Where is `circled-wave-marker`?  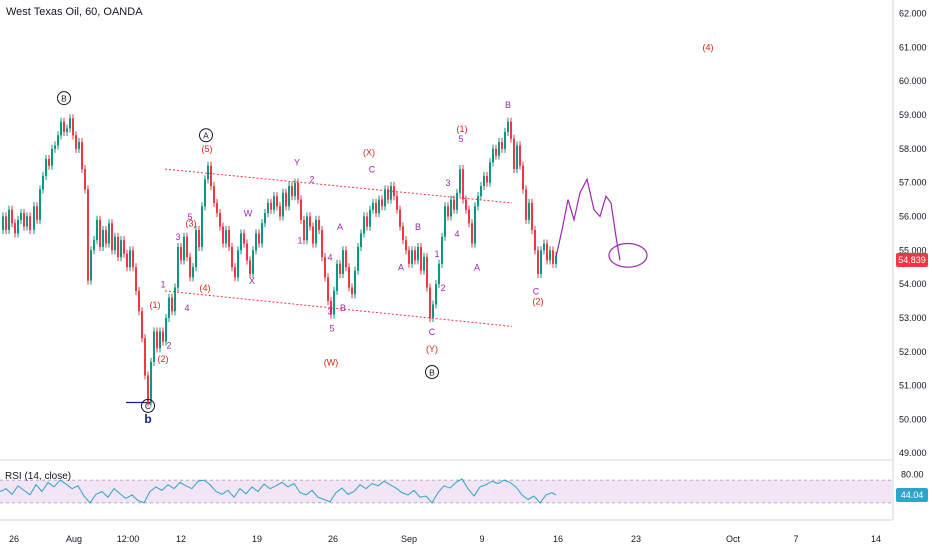 circled-wave-marker is located at coordinates (206, 135).